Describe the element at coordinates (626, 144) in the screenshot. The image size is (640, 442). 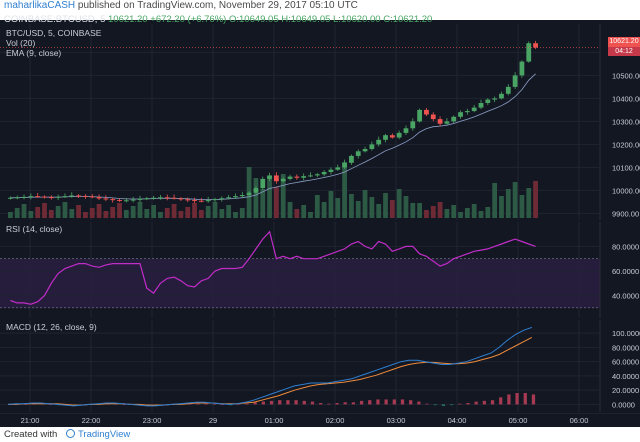
I see `price-tick-label: 10200.00` at that location.